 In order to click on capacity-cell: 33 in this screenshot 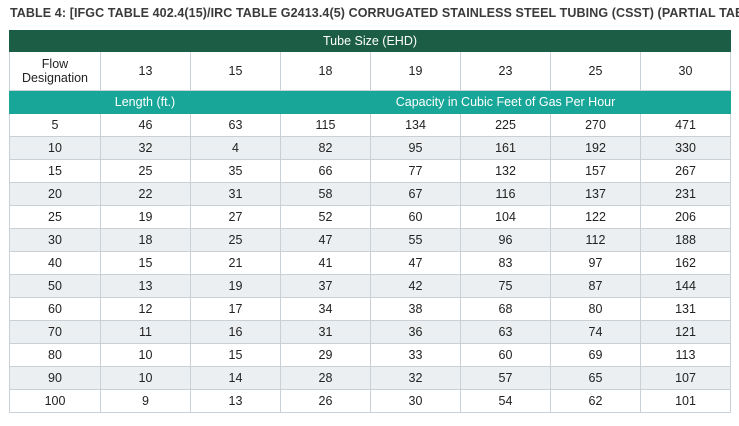, I will do `click(415, 355)`.